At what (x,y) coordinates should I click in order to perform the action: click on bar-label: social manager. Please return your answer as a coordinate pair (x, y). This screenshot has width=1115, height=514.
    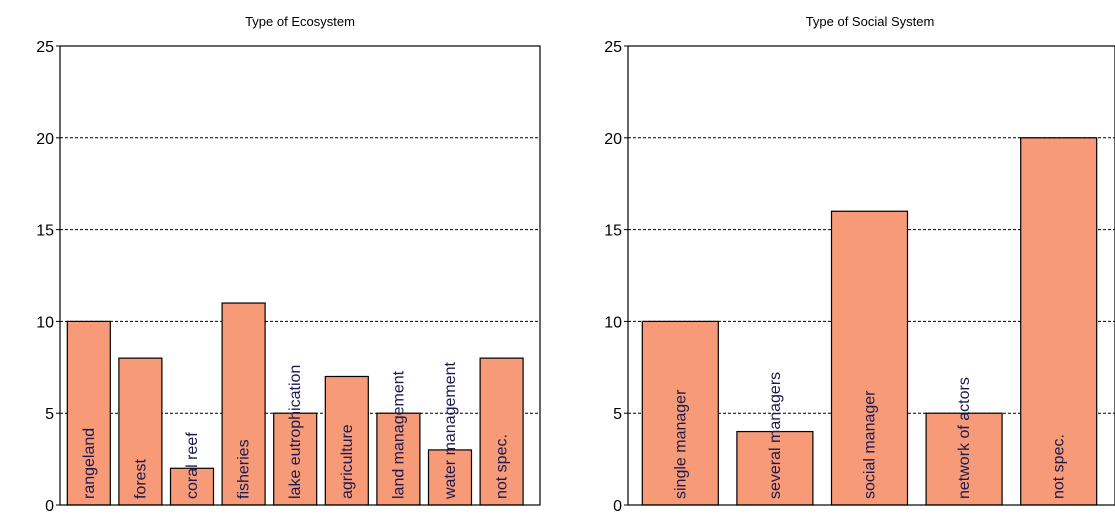
    Looking at the image, I should click on (870, 444).